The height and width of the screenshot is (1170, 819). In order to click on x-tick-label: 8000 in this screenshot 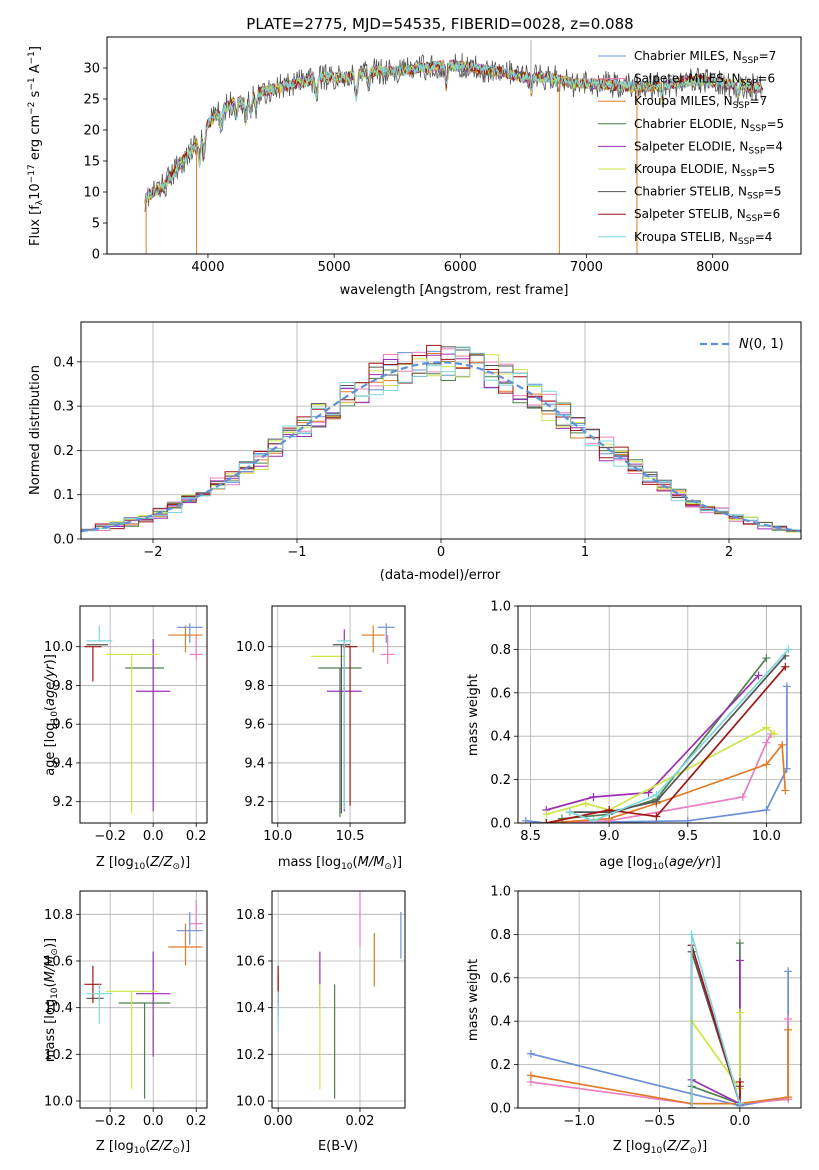, I will do `click(712, 267)`.